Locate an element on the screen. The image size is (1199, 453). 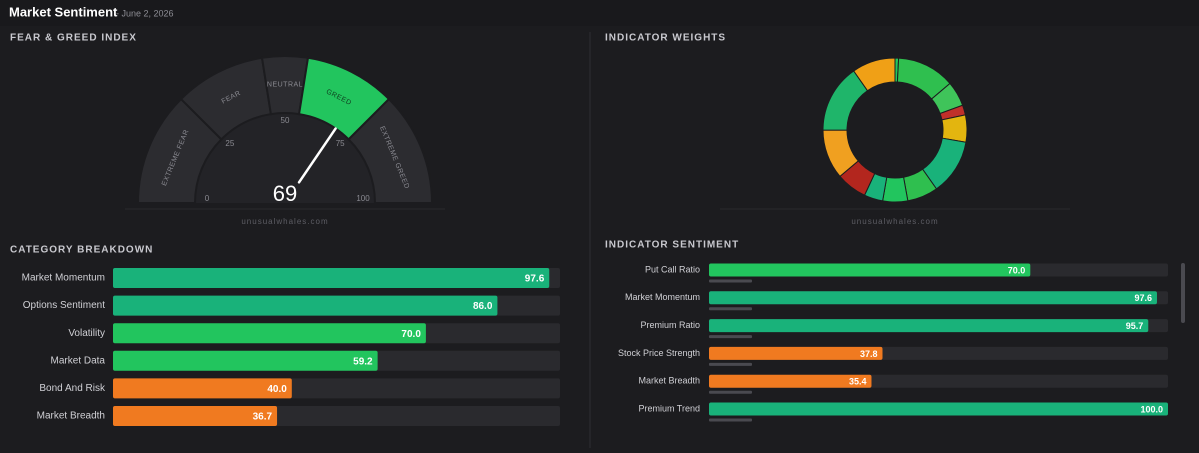
header-bar is located at coordinates (599, 13).